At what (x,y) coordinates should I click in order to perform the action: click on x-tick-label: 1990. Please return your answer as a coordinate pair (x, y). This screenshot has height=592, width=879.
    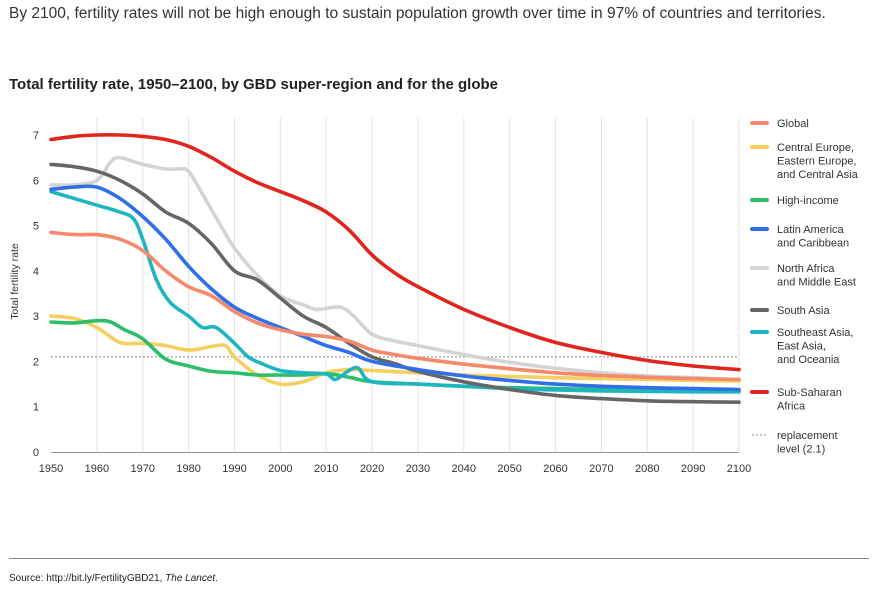
    Looking at the image, I should click on (234, 469).